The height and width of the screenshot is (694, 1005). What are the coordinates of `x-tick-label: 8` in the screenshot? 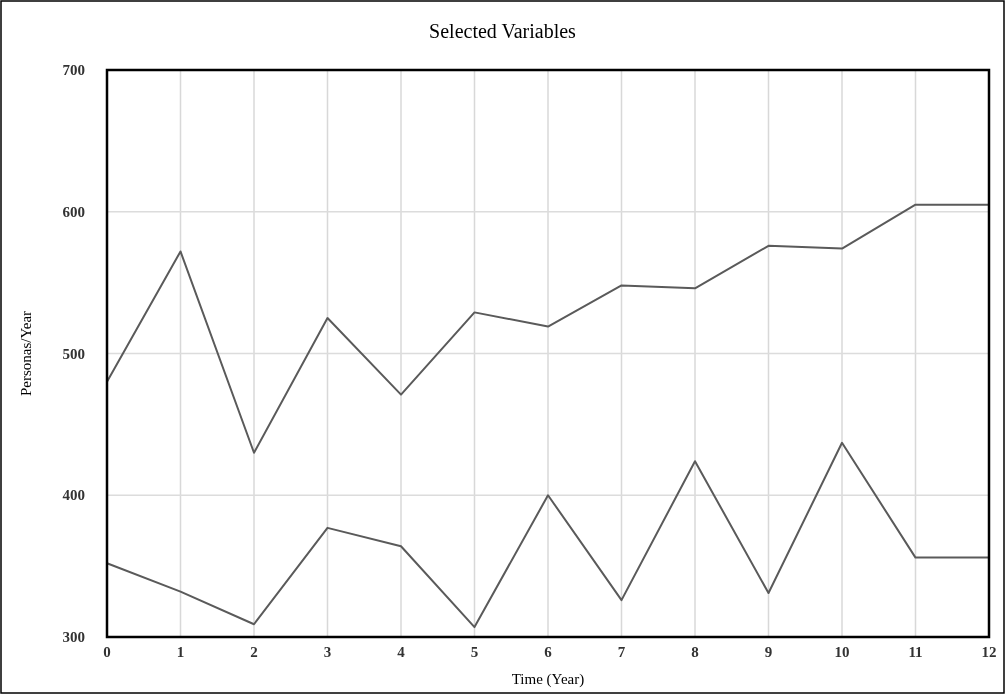 It's located at (695, 652).